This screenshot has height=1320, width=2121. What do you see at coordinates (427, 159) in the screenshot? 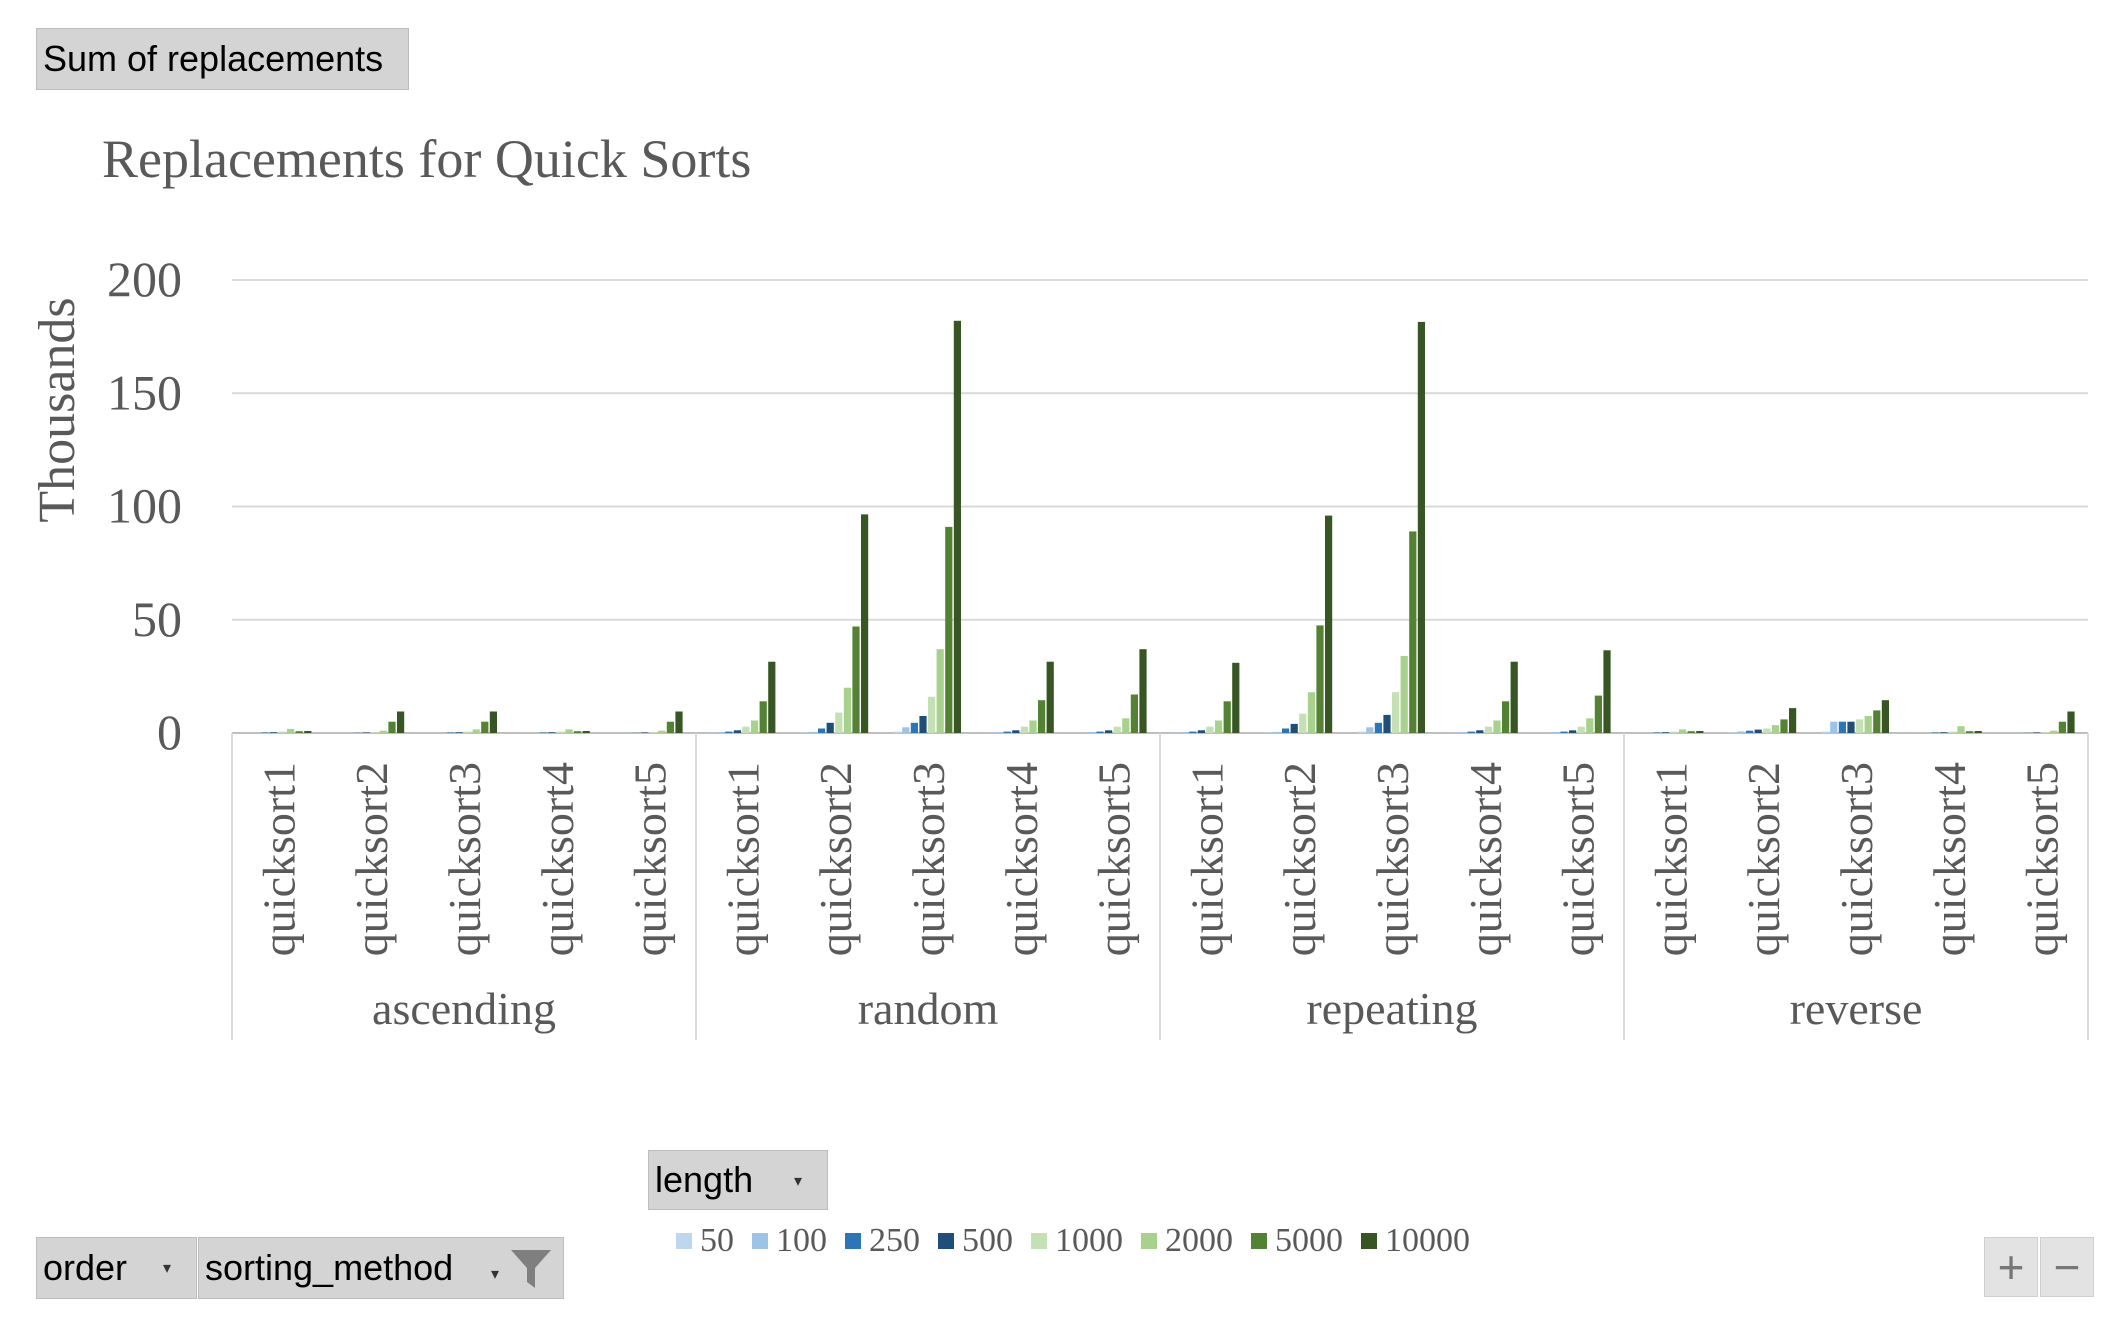
I see `chart-title: Replacements for Quick Sorts` at bounding box center [427, 159].